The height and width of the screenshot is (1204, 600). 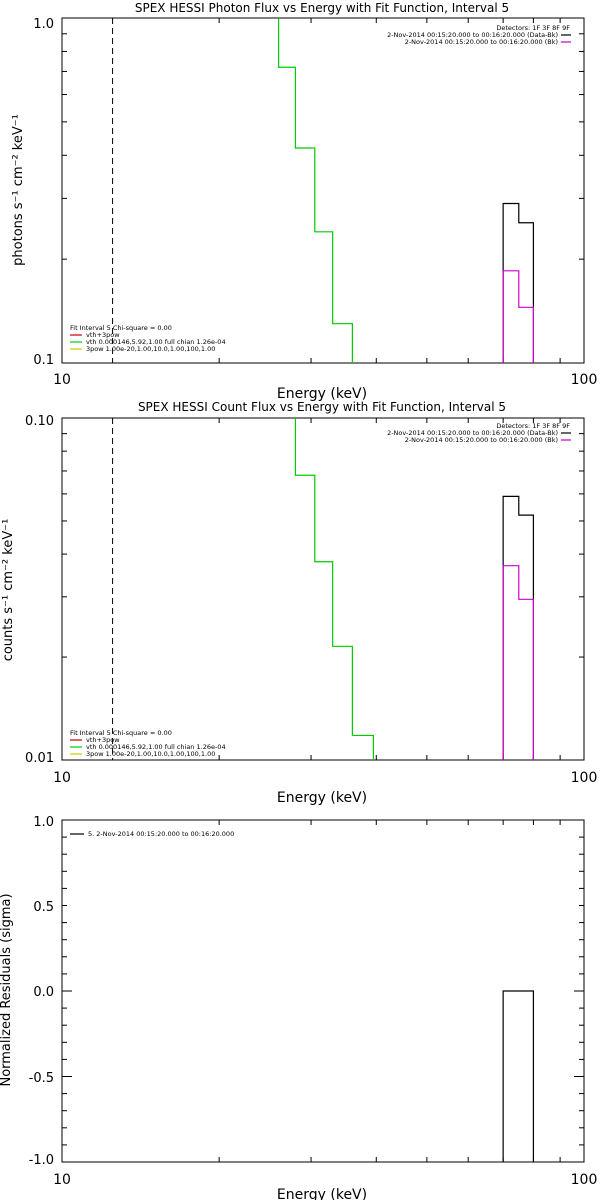 I want to click on panel3-ytick-5: -1.0, so click(x=41, y=1160).